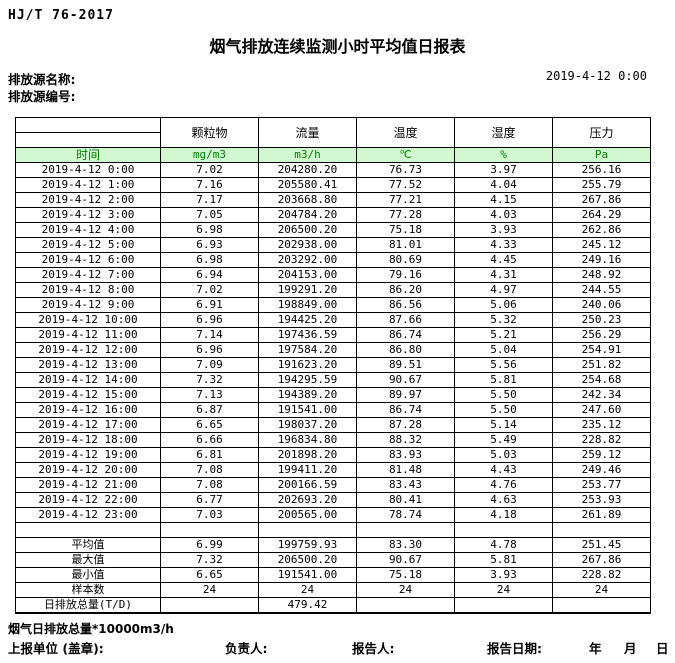 This screenshot has width=675, height=663. Describe the element at coordinates (209, 230) in the screenshot. I see `particulate-cell: 6.98` at that location.